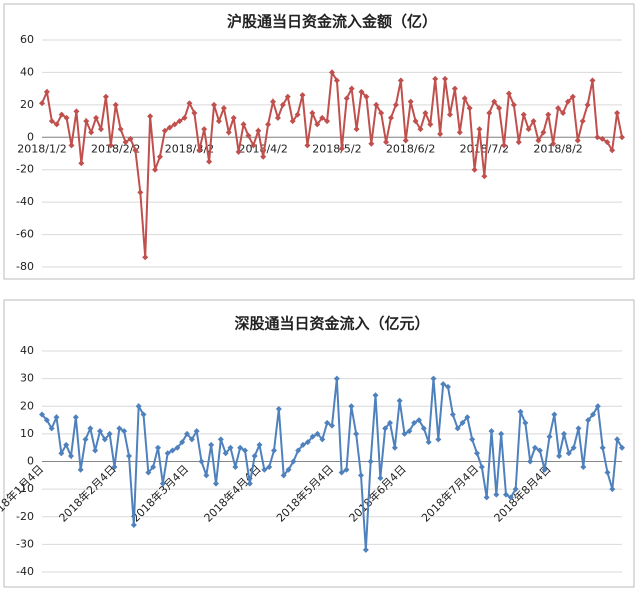 This screenshot has width=640, height=591. Describe the element at coordinates (41, 148) in the screenshot. I see `x-tick-label: 2018/1/2` at that location.